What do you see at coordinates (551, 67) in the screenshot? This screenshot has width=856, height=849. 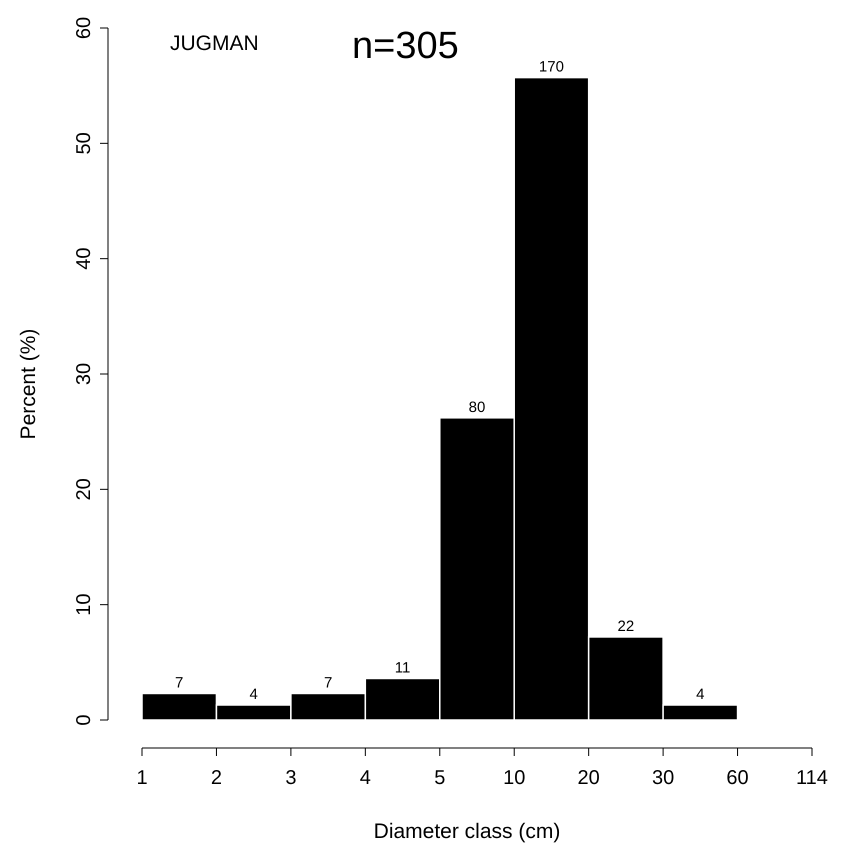 I see `annotation: 170` at bounding box center [551, 67].